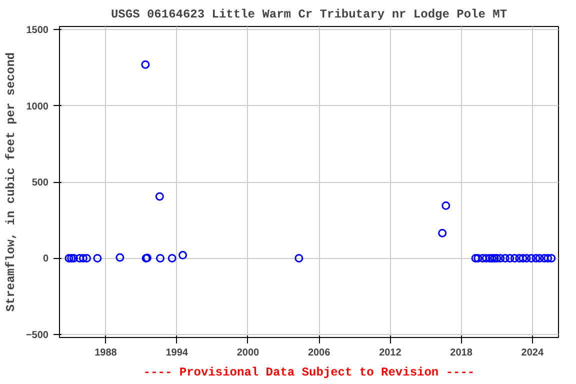 The width and height of the screenshot is (576, 384). I want to click on x-tick-label: 2024, so click(532, 353).